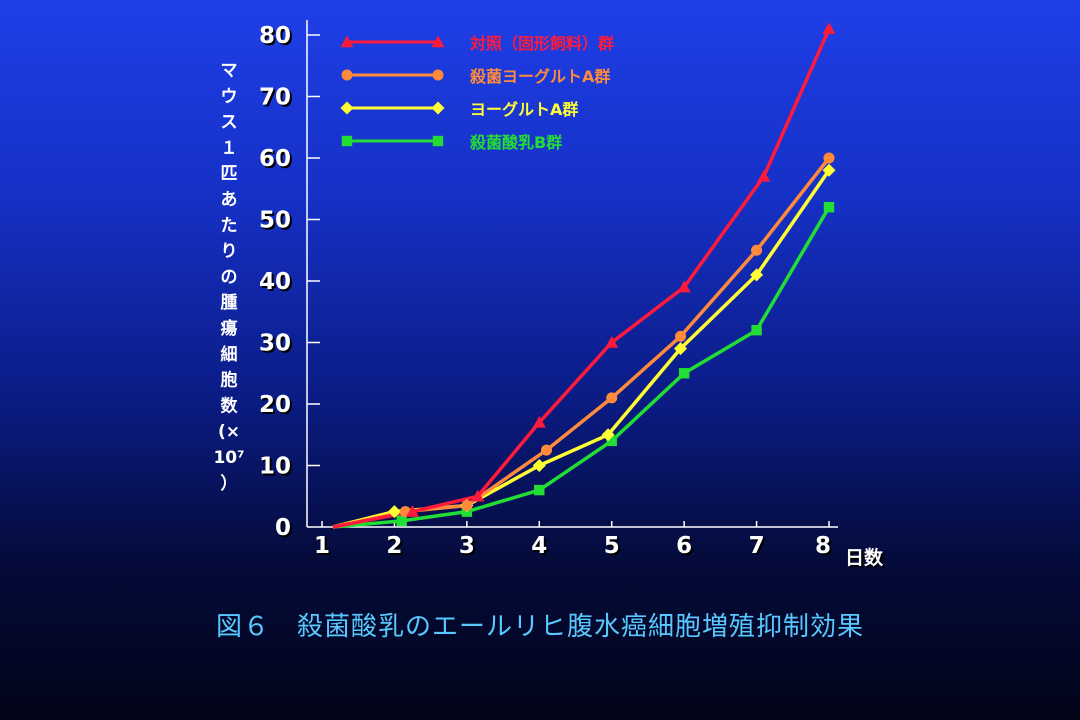 The image size is (1080, 720). What do you see at coordinates (229, 148) in the screenshot?
I see `y-axis-label-char: １` at bounding box center [229, 148].